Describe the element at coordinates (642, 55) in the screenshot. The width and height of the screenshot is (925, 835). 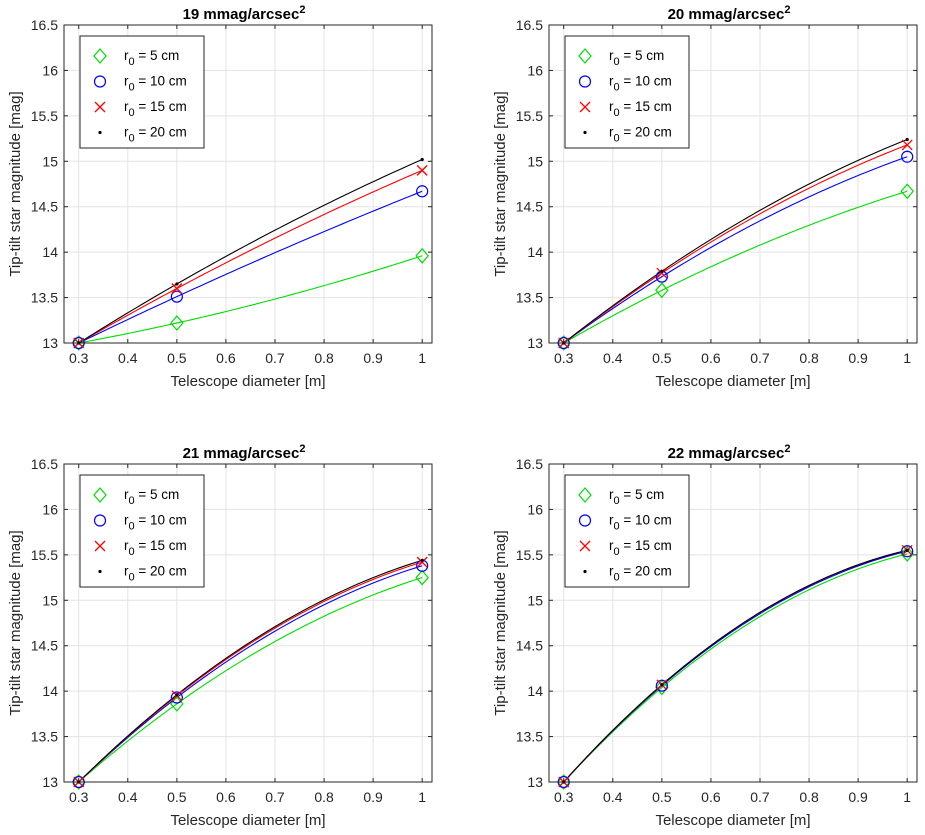
I see `legend-rest: = 5 cm` at that location.